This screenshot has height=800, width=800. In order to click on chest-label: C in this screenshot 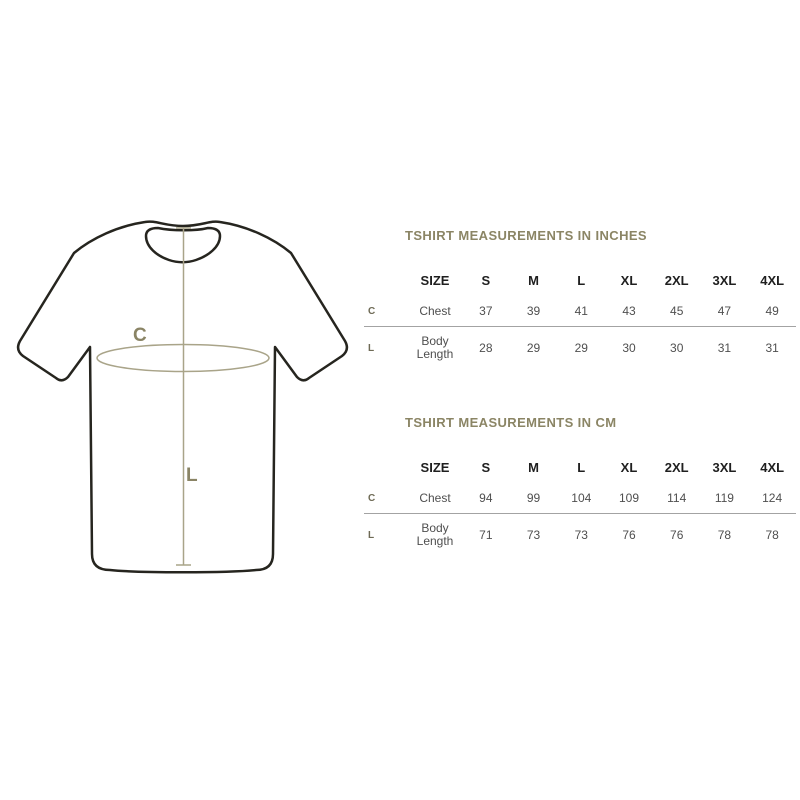, I will do `click(140, 335)`.